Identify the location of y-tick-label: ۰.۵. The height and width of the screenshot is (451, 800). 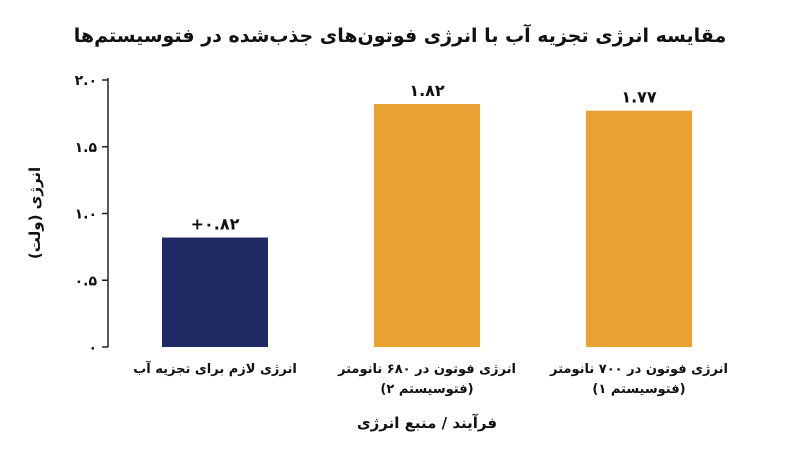
(86, 281).